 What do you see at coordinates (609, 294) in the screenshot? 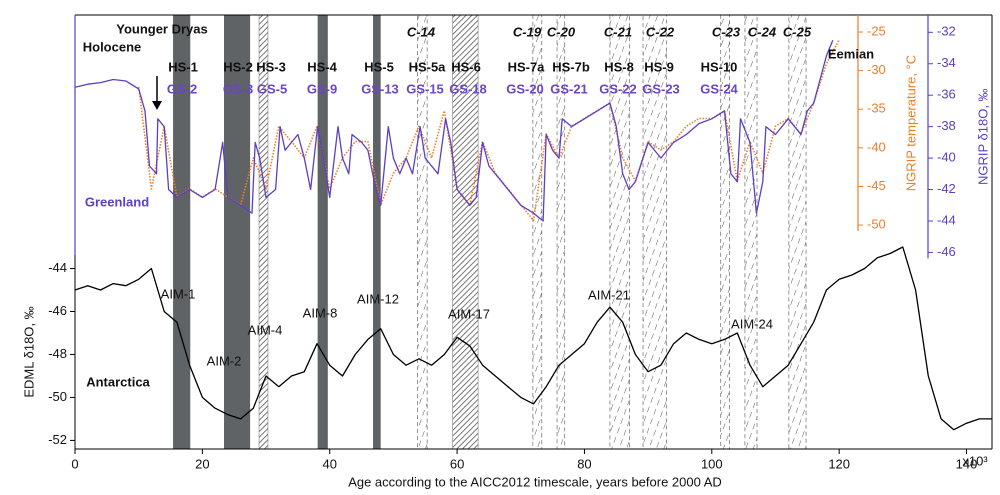
I see `aim-labels: AIM-21` at bounding box center [609, 294].